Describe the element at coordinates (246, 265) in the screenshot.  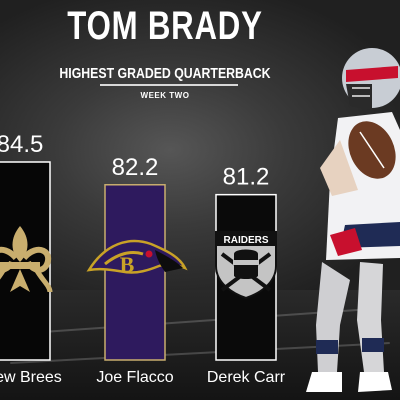
I see `raiders-shield-icon: RAIDERS` at that location.